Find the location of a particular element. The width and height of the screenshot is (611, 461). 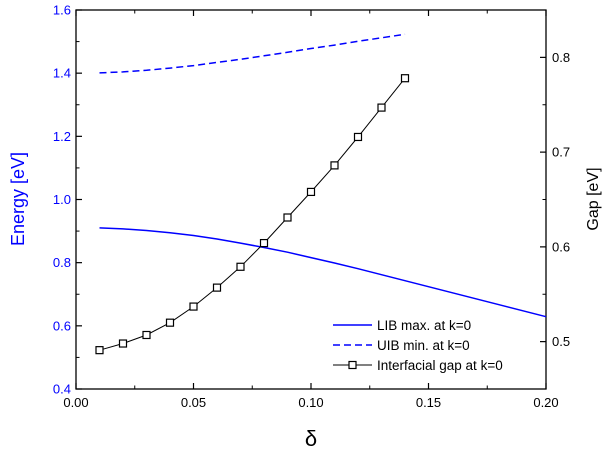

x-tick-label: 0.15 is located at coordinates (428, 402).